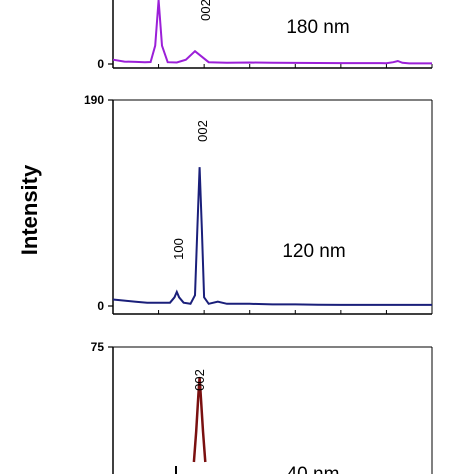  Describe the element at coordinates (272, 66) in the screenshot. I see `panel1-x-ticks` at that location.